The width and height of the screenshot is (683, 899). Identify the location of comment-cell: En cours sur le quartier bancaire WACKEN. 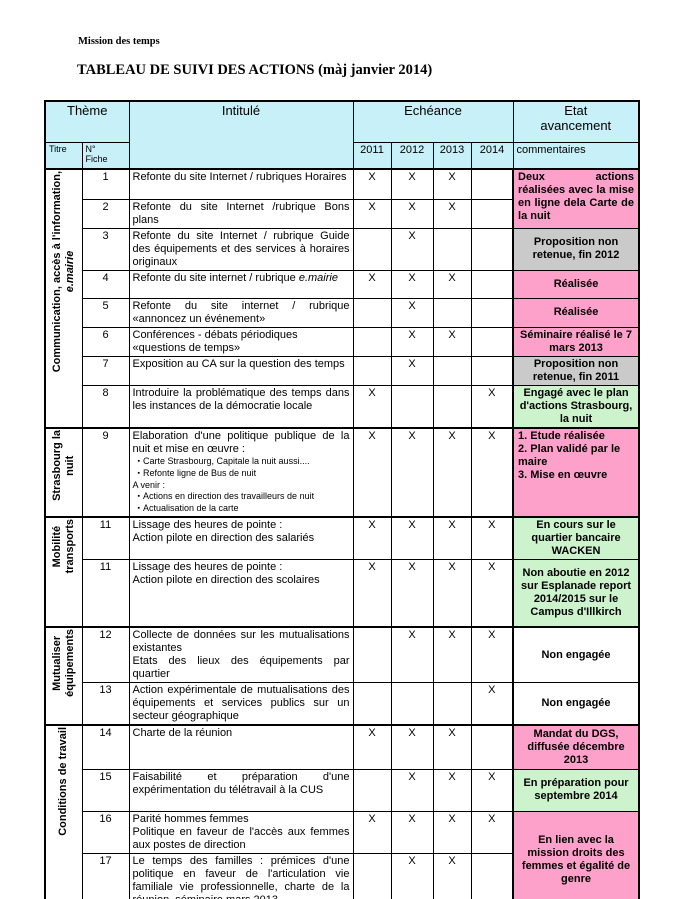
(576, 537).